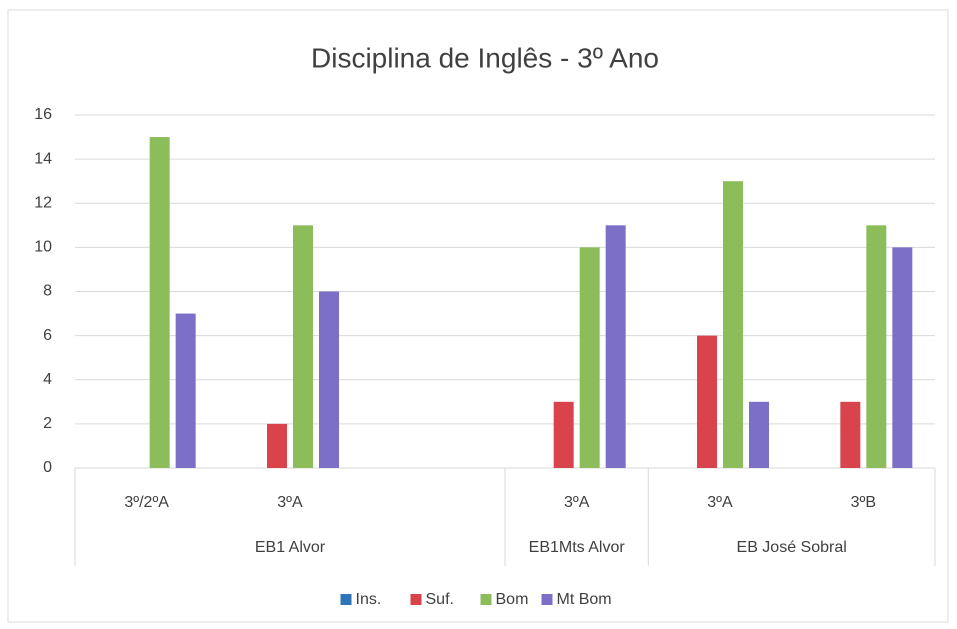 Image resolution: width=957 pixels, height=629 pixels. Describe the element at coordinates (146, 502) in the screenshot. I see `x-tick-label: 3º/2ºA` at that location.